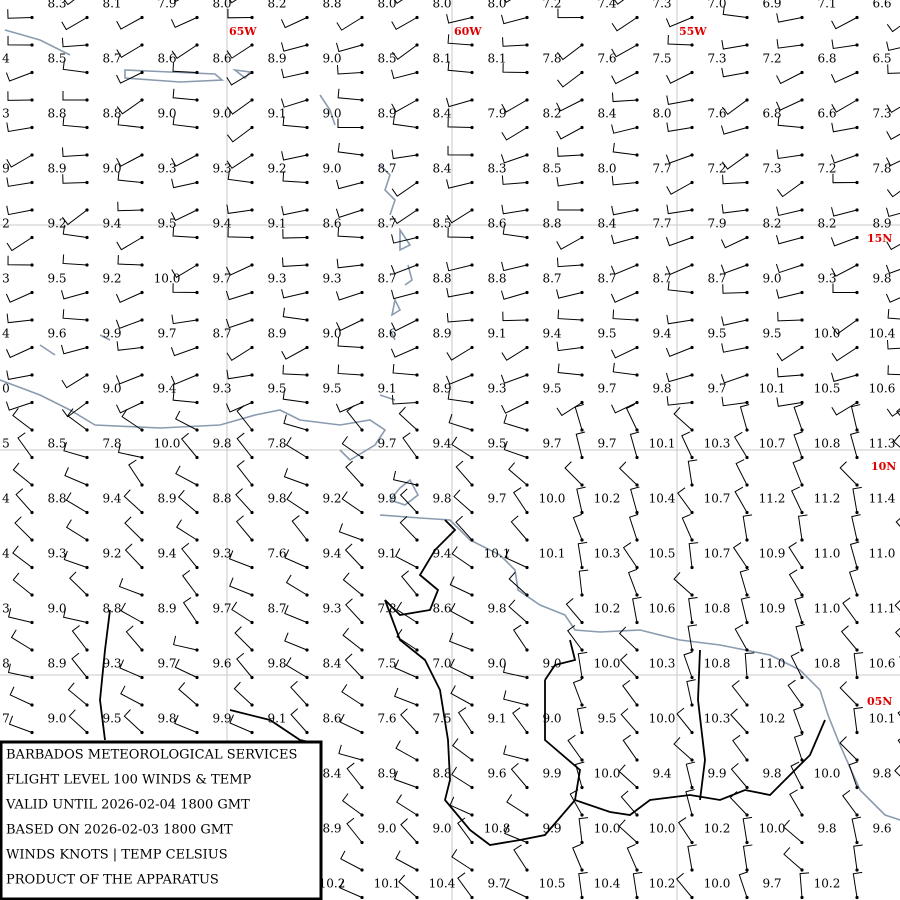 This screenshot has width=900, height=900. What do you see at coordinates (117, 855) in the screenshot?
I see `legend-line: WINDS KNOTS | TEMP CELSIUS` at bounding box center [117, 855].